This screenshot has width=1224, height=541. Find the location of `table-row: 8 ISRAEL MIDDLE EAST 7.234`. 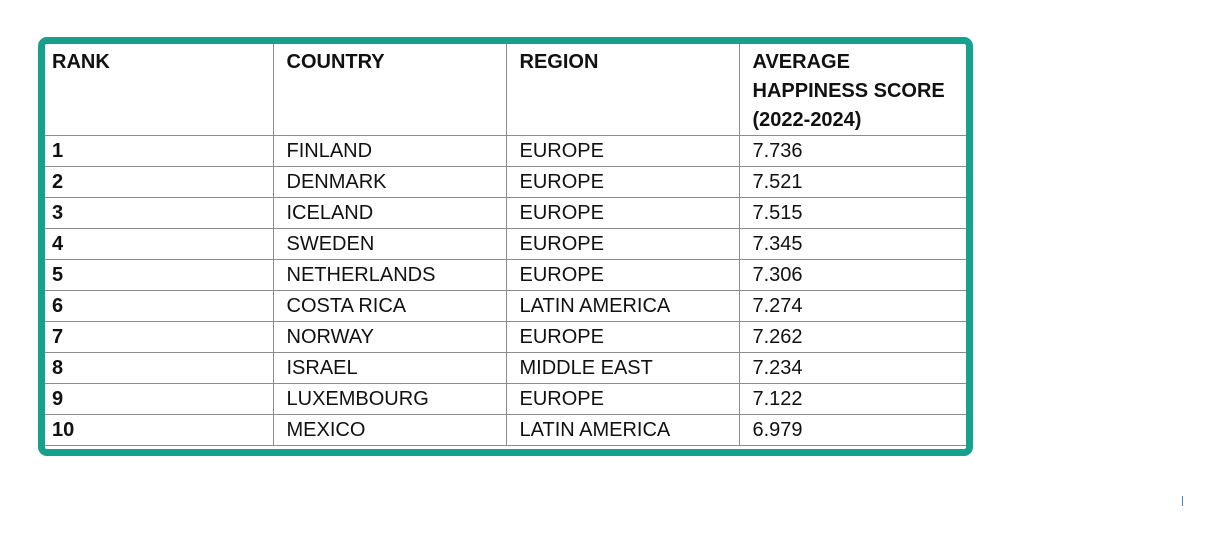

table-row: 8 ISRAEL MIDDLE EAST 7.234 is located at coordinates (505, 368).